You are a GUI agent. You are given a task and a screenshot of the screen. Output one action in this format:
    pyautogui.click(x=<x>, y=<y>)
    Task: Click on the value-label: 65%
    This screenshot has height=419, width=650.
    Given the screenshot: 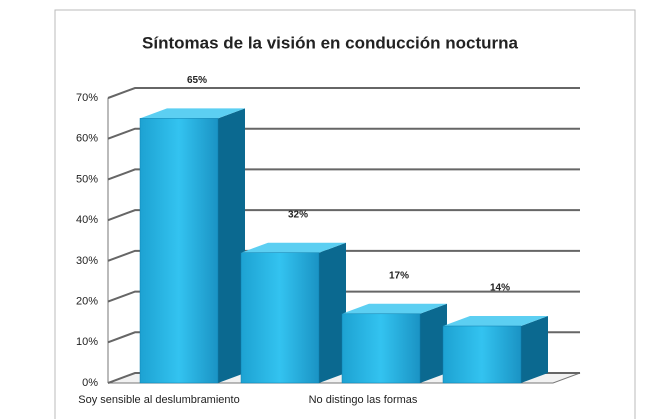 What is the action you would take?
    pyautogui.click(x=197, y=80)
    